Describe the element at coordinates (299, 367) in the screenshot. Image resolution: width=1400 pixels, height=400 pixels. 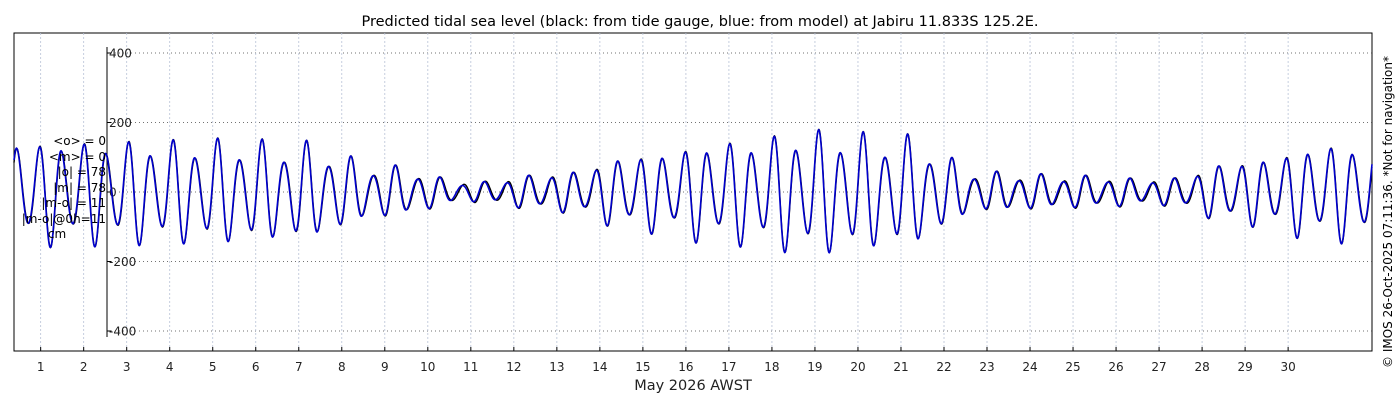
I see `x-tick-label: 7` at that location.